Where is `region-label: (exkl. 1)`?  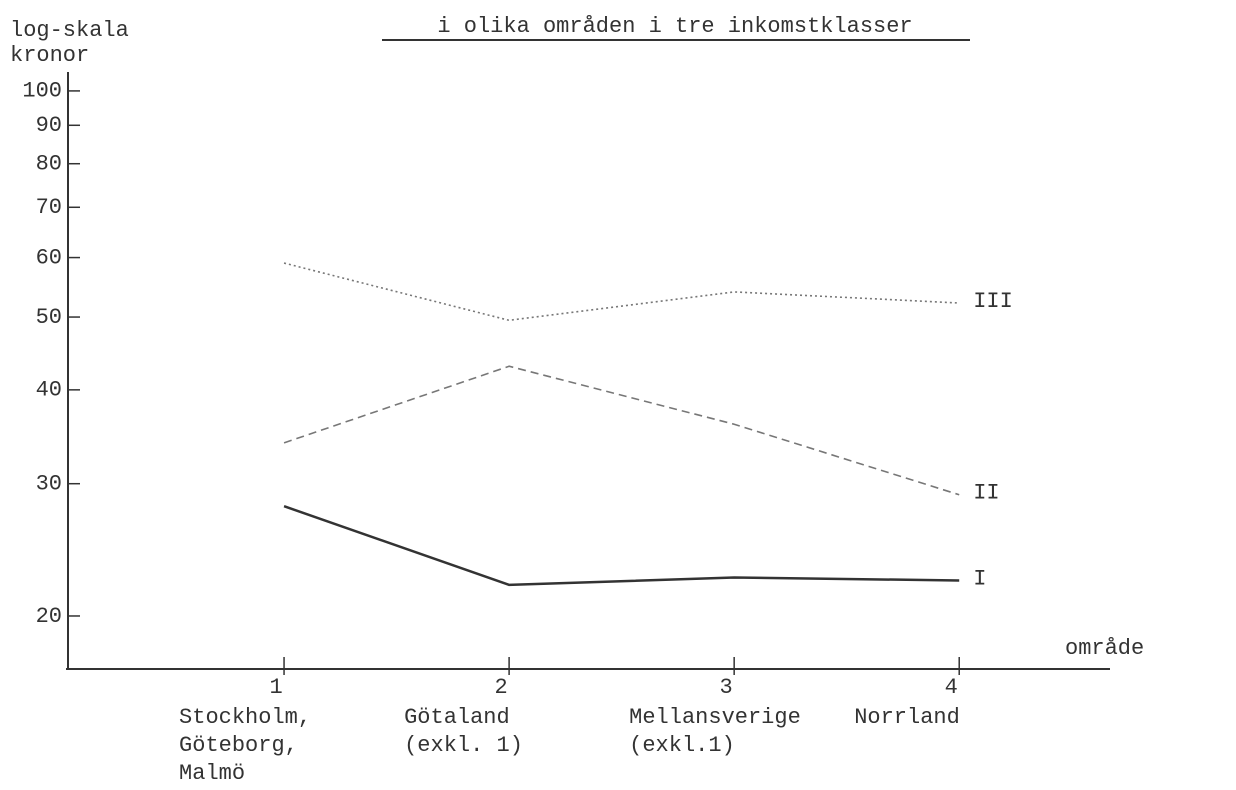 region-label: (exkl. 1) is located at coordinates (463, 745).